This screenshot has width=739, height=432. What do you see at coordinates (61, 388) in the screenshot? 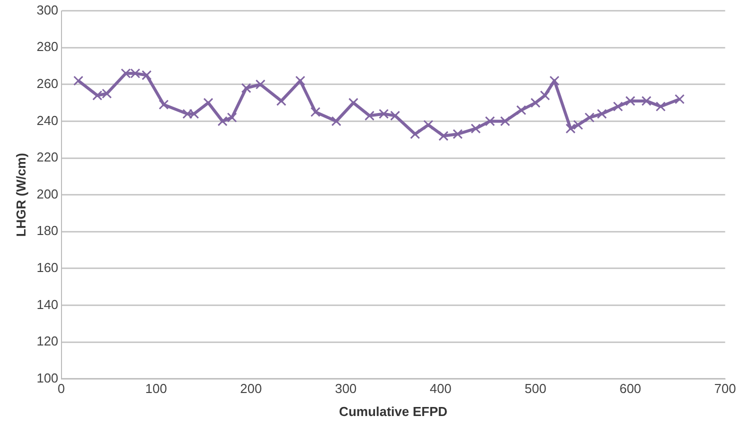
I see `x-tick-label: 0` at bounding box center [61, 388].